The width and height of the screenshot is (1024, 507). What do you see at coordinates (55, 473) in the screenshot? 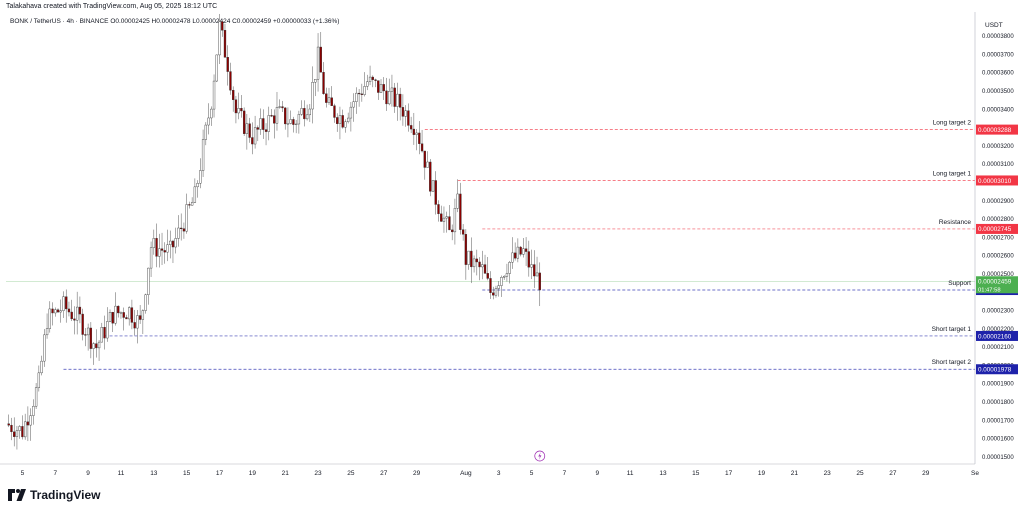
I see `time-tick-label: 7` at bounding box center [55, 473].